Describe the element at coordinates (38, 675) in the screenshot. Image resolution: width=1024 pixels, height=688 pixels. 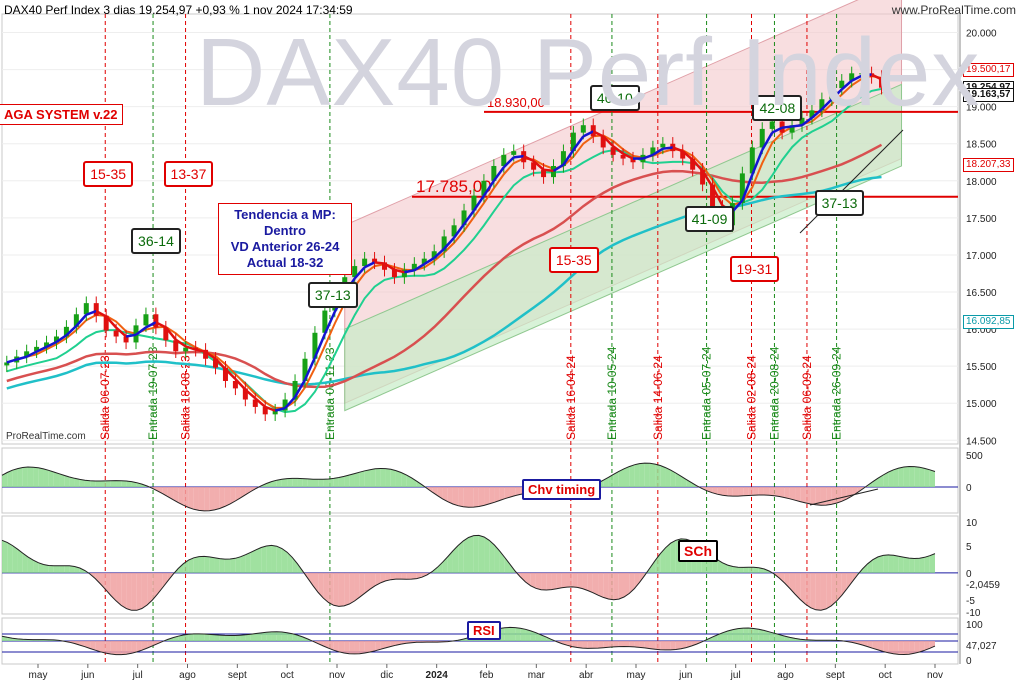
I see `x-tick-label: may` at that location.